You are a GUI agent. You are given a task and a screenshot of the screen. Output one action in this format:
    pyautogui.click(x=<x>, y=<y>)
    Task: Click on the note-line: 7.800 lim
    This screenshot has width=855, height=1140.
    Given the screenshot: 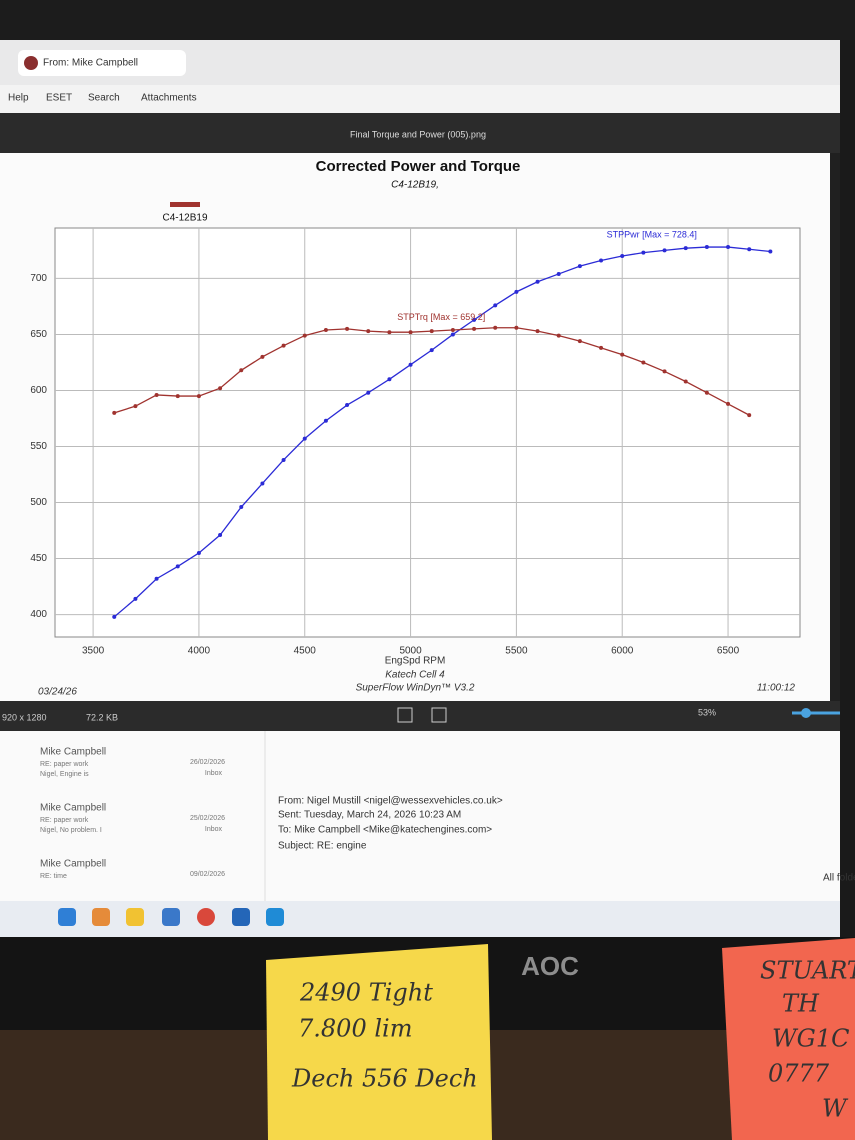 What is the action you would take?
    pyautogui.click(x=355, y=1029)
    